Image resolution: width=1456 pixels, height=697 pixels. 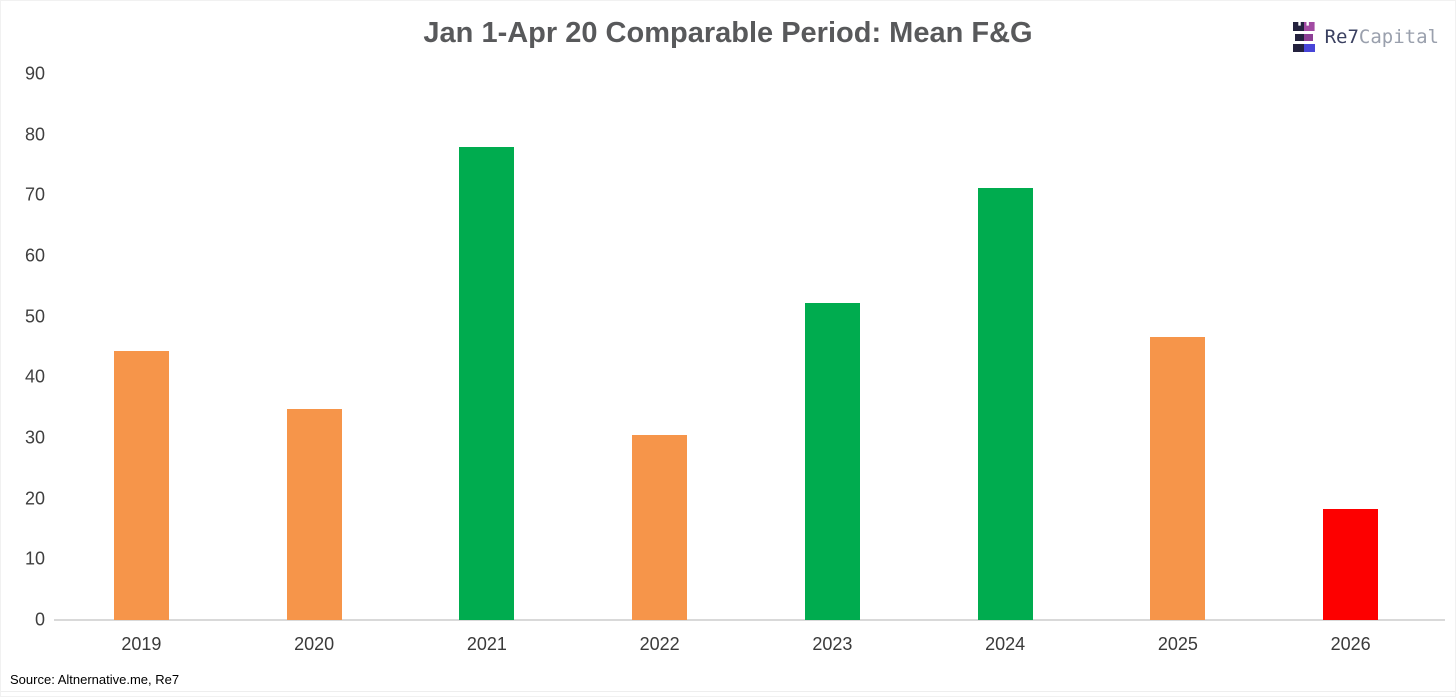 I want to click on logo-bar-top, so click(x=1303, y=26).